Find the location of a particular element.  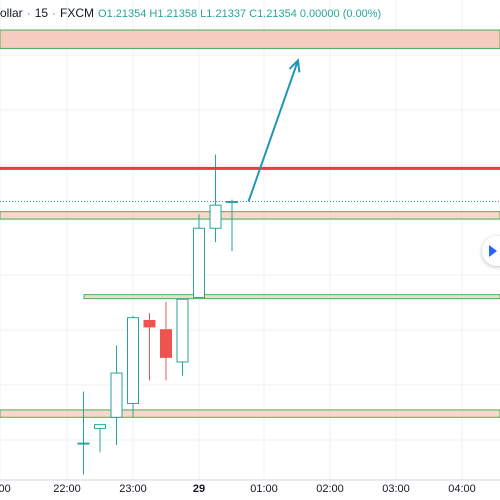

play-arrow-icon is located at coordinates (493, 251).